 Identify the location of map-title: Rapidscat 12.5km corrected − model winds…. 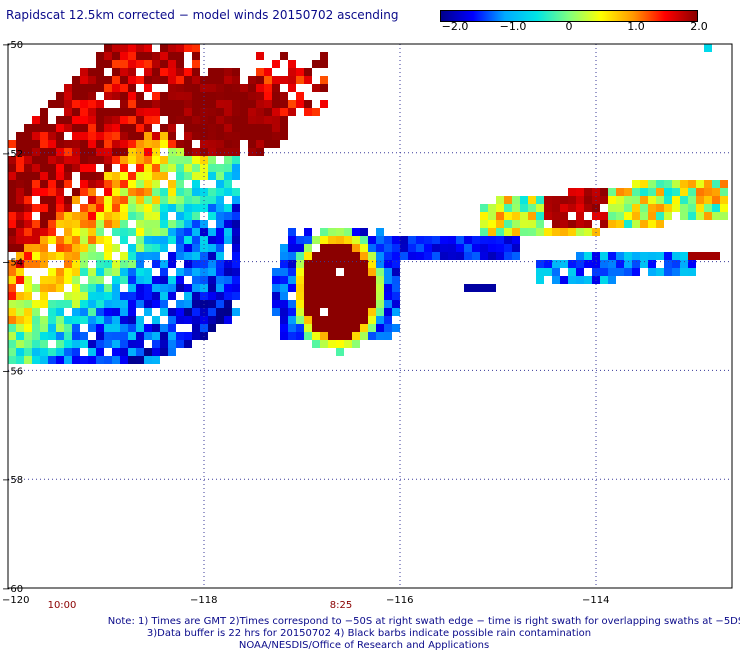
(202, 15).